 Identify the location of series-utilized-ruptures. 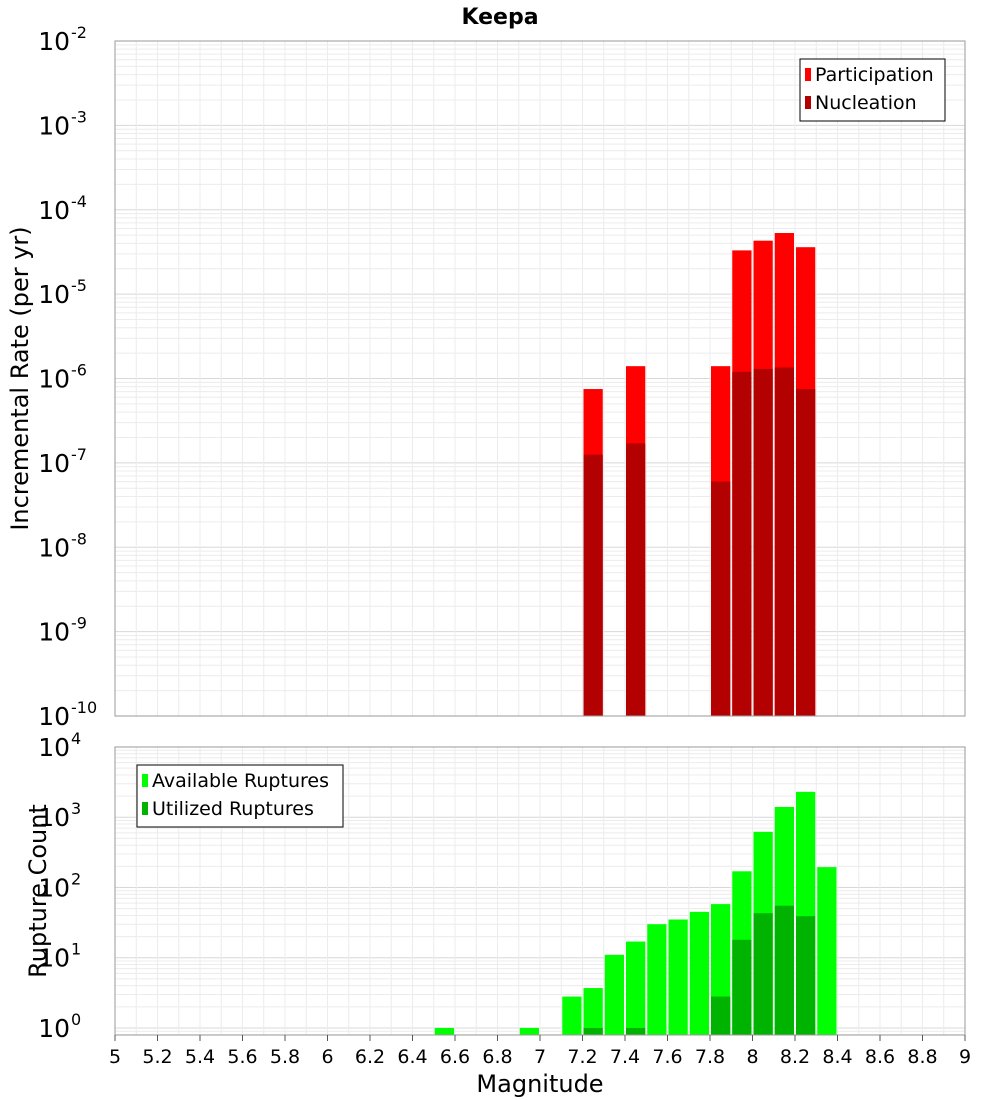
(699, 970).